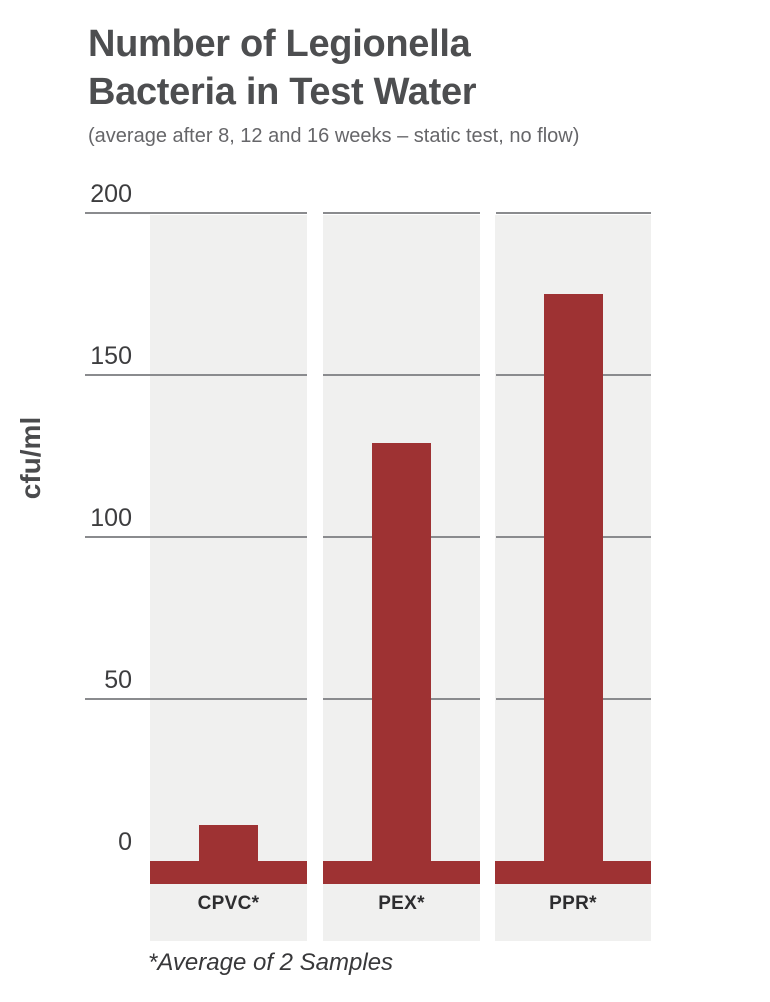 This screenshot has height=1002, width=770. Describe the element at coordinates (118, 680) in the screenshot. I see `y-tick-label: 50` at that location.